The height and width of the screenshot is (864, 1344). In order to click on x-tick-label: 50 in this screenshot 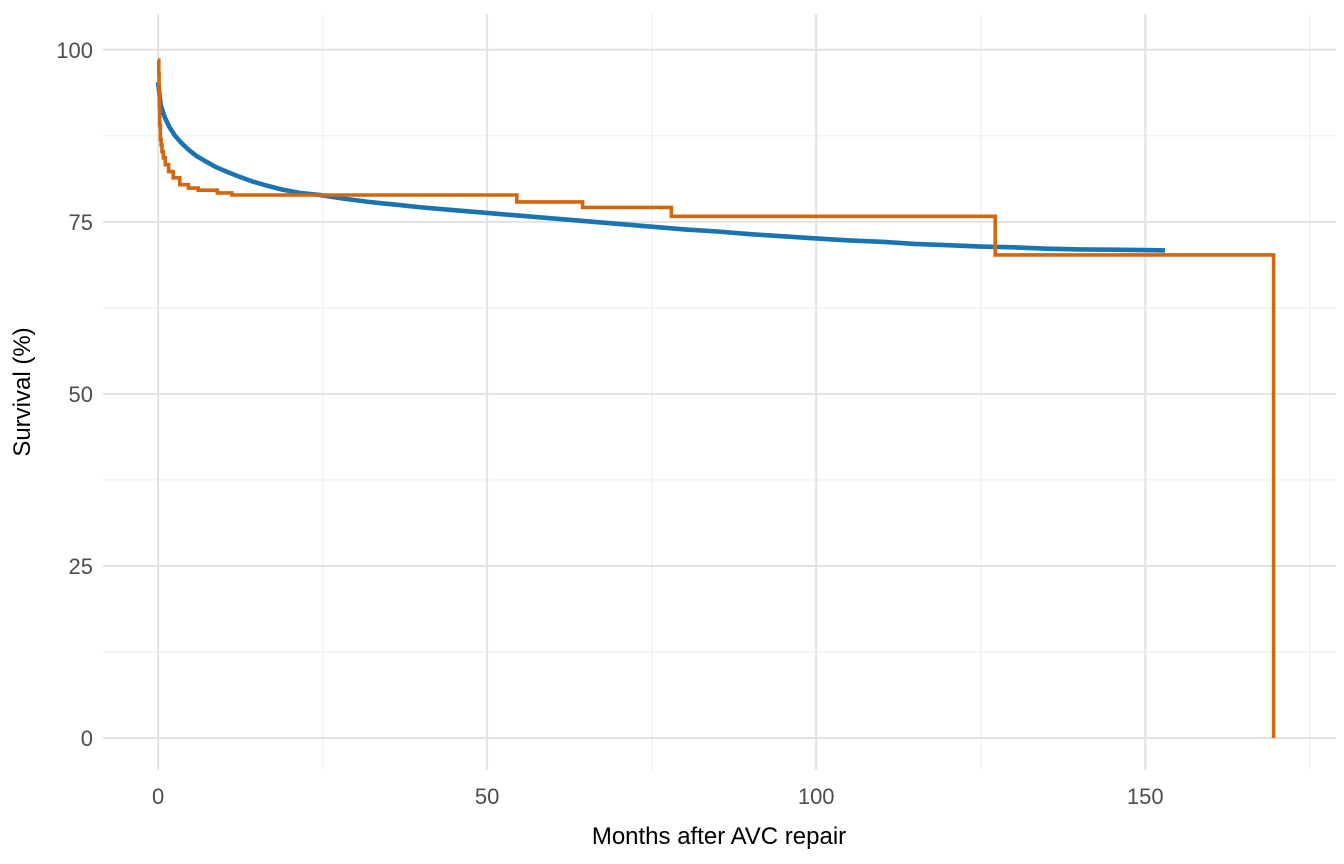, I will do `click(487, 796)`.